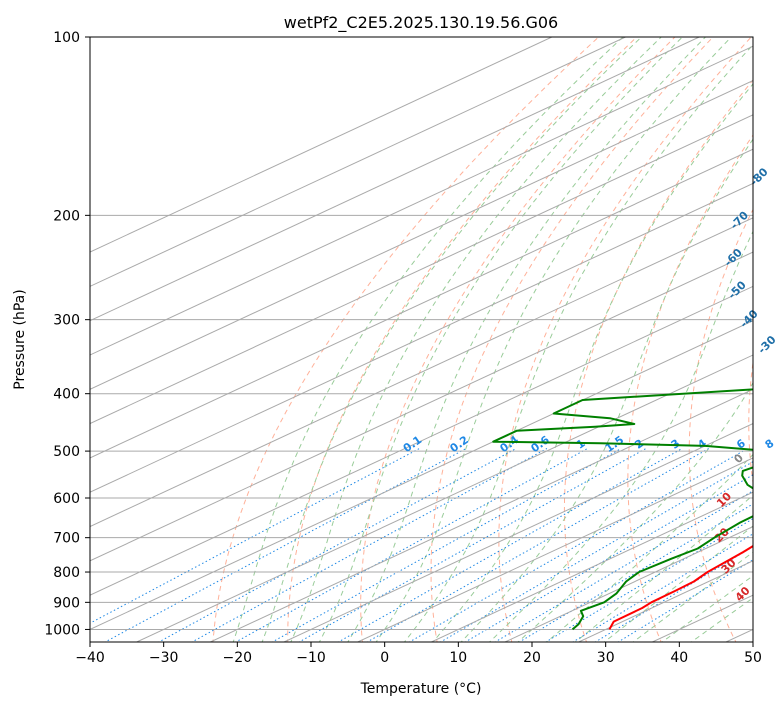 The width and height of the screenshot is (775, 712). I want to click on x-tick-label: −40, so click(90, 658).